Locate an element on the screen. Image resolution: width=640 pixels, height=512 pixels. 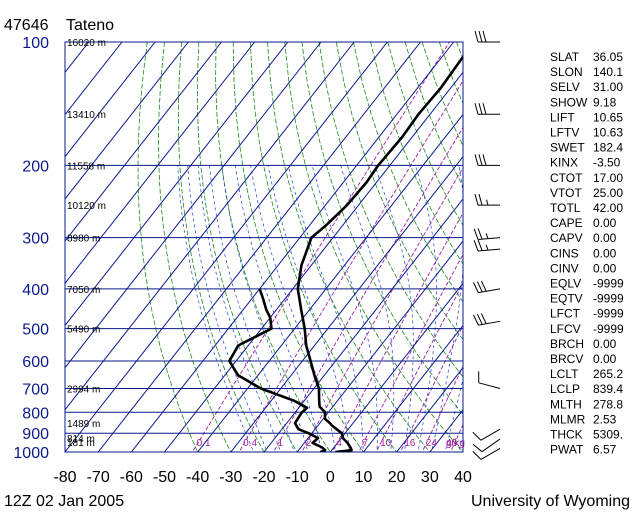
height-label: 8980 m is located at coordinates (83, 239).